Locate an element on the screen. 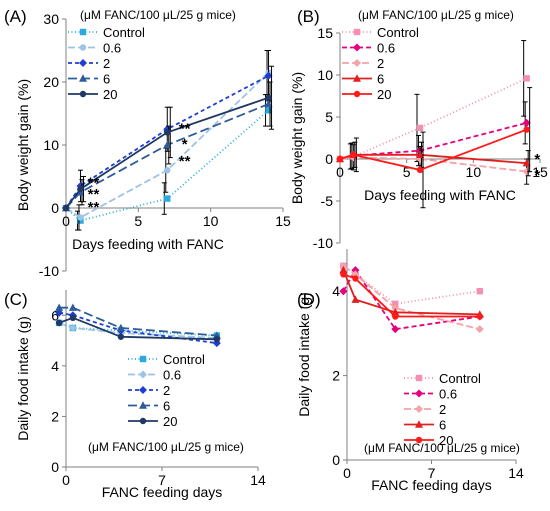 The height and width of the screenshot is (511, 550). y-axis-label: Daily food intake (g) is located at coordinates (304, 354).